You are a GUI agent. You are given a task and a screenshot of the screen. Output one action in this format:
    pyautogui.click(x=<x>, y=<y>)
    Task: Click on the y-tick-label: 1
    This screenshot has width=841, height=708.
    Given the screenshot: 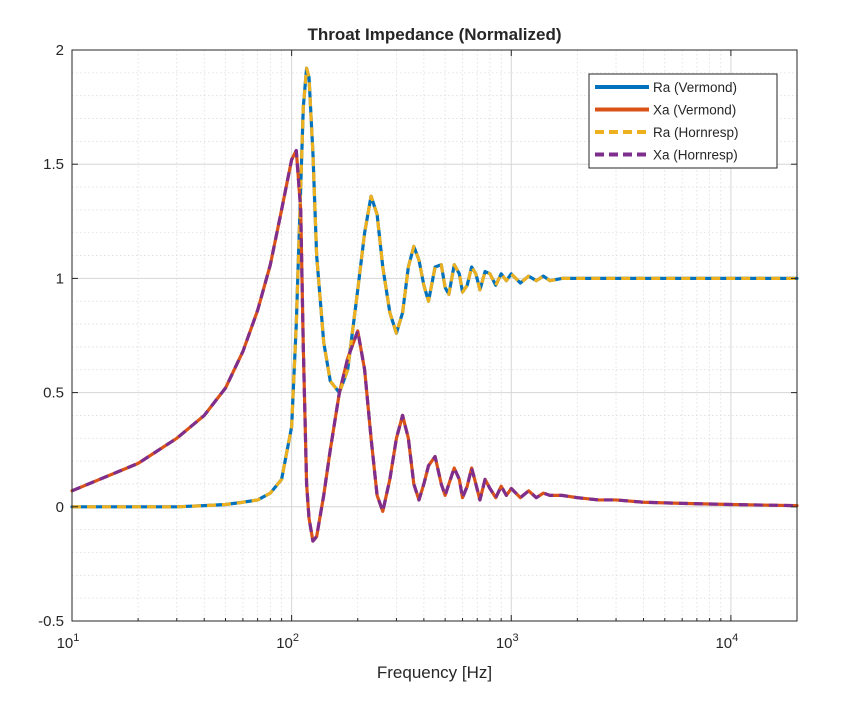 What is the action you would take?
    pyautogui.click(x=60, y=278)
    